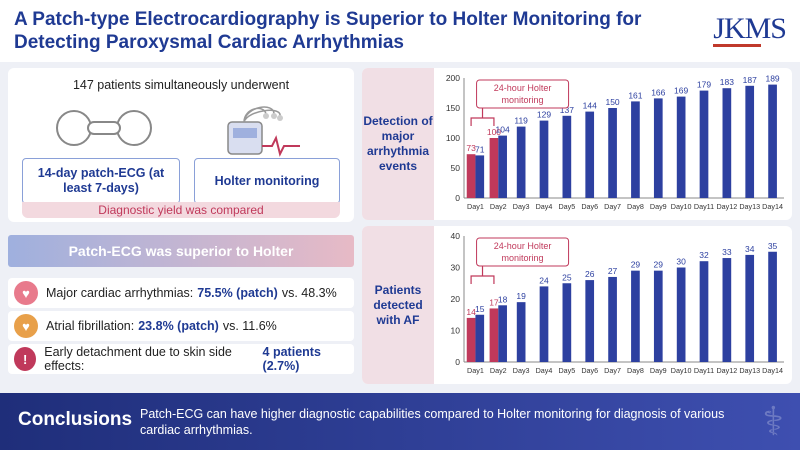 This screenshot has width=800, height=450. Describe the element at coordinates (494, 132) in the screenshot. I see `data-label-holter: 100` at that location.